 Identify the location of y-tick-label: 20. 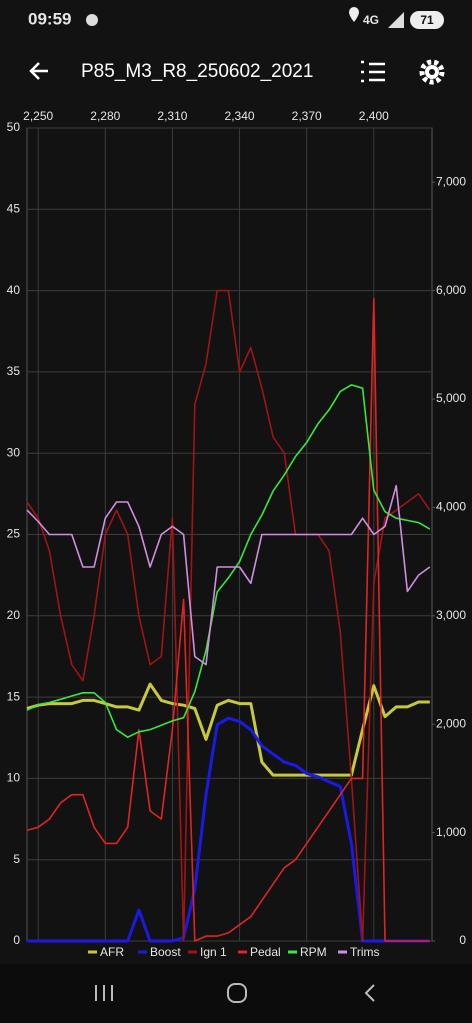
(14, 615).